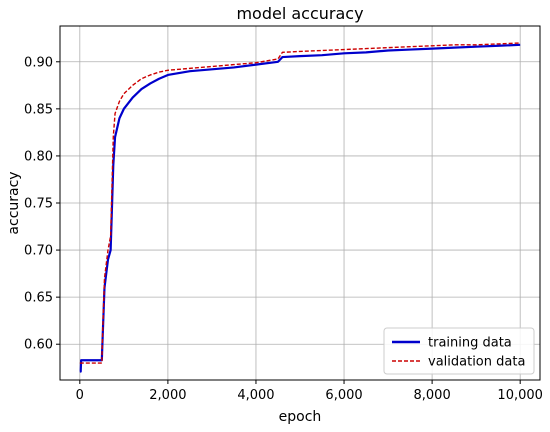  Describe the element at coordinates (38, 109) in the screenshot. I see `y-tick-label: 0.85` at that location.